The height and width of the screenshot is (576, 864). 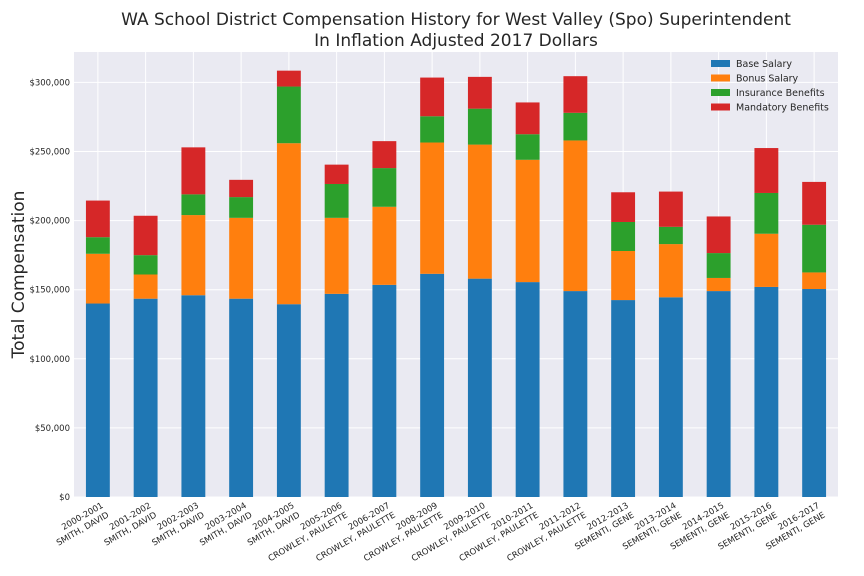 What do you see at coordinates (49, 83) in the screenshot?
I see `y-tick-label: $300,000` at bounding box center [49, 83].